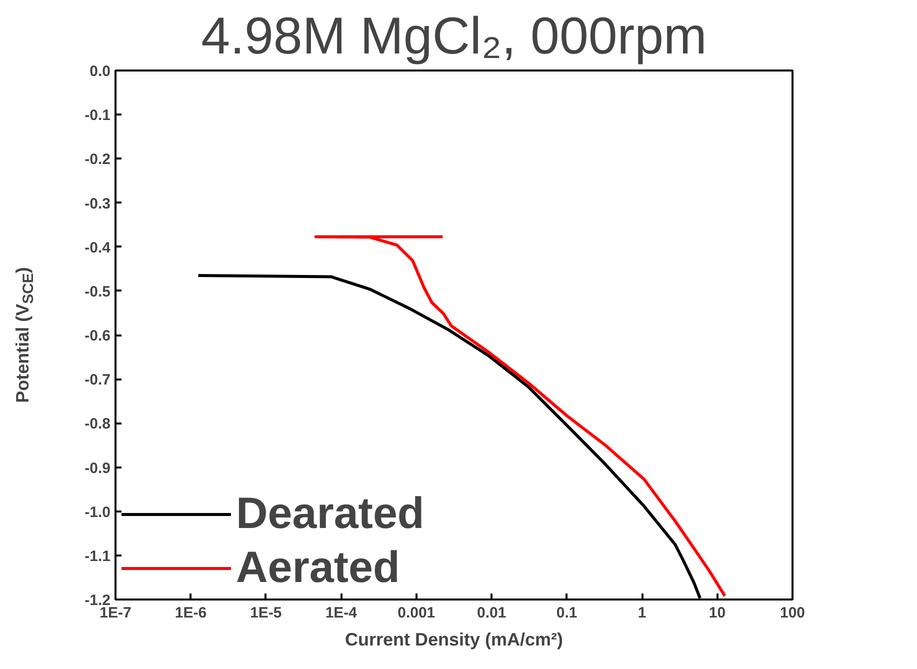  I want to click on y-tick-label: -1.0, so click(97, 512).